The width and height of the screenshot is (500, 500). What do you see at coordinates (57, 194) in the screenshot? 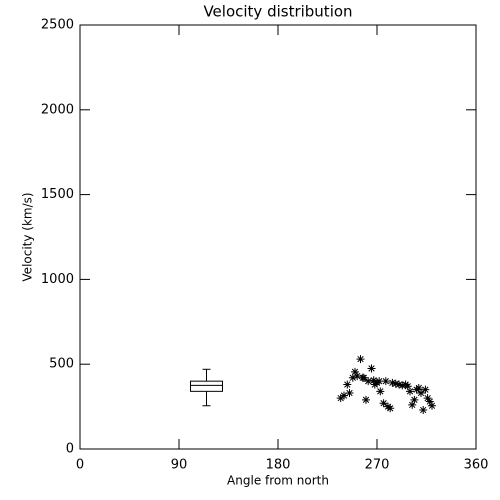
I see `y-tick-label: 1500` at bounding box center [57, 194].